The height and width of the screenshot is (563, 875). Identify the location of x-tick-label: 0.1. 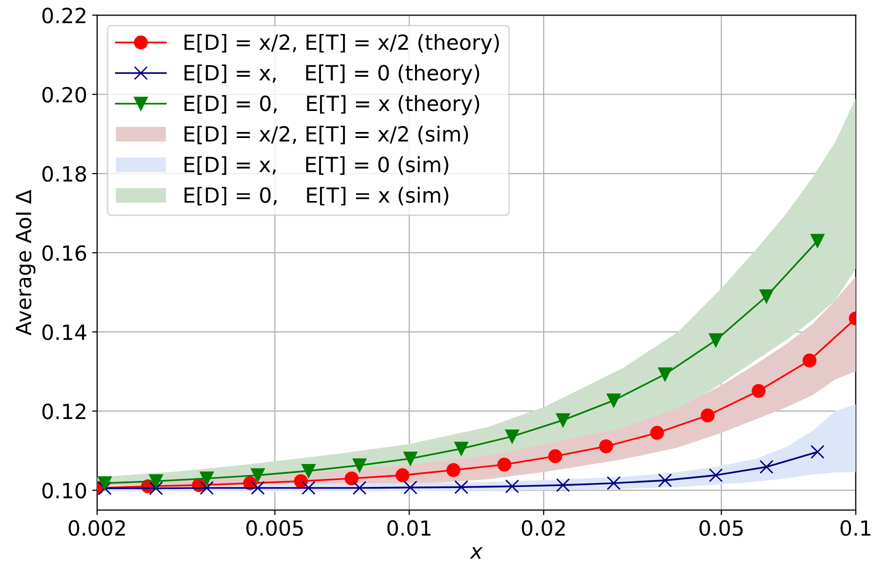
(855, 528).